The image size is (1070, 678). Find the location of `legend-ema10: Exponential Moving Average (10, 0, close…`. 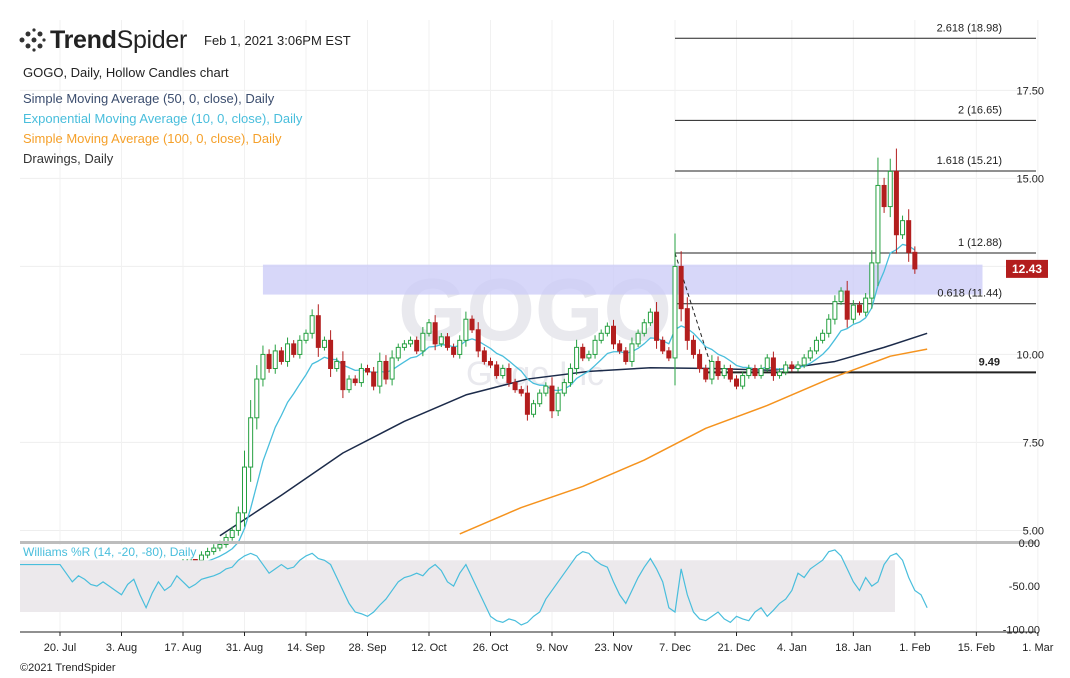

legend-ema10: Exponential Moving Average (10, 0, close… is located at coordinates (163, 118).